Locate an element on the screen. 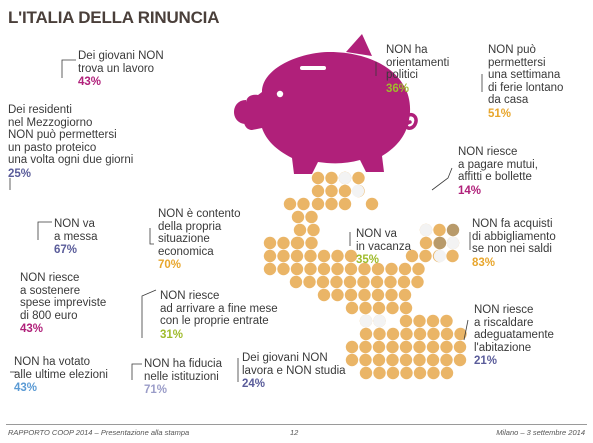 The height and width of the screenshot is (443, 593). stat-text-line: nel Mezzogiorno is located at coordinates (50, 122).